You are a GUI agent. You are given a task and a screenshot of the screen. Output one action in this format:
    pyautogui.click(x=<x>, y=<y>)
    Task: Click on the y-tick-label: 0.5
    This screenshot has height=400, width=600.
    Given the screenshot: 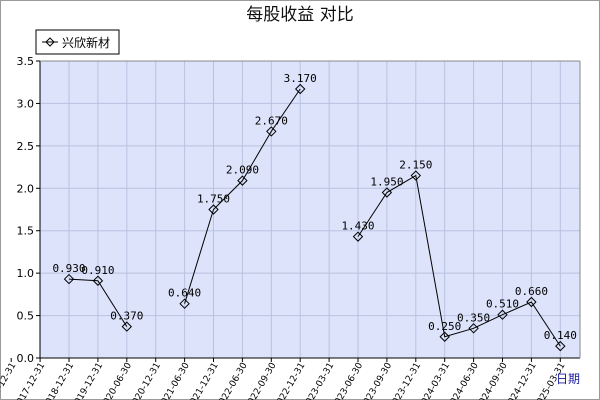 What is the action you would take?
    pyautogui.click(x=26, y=316)
    